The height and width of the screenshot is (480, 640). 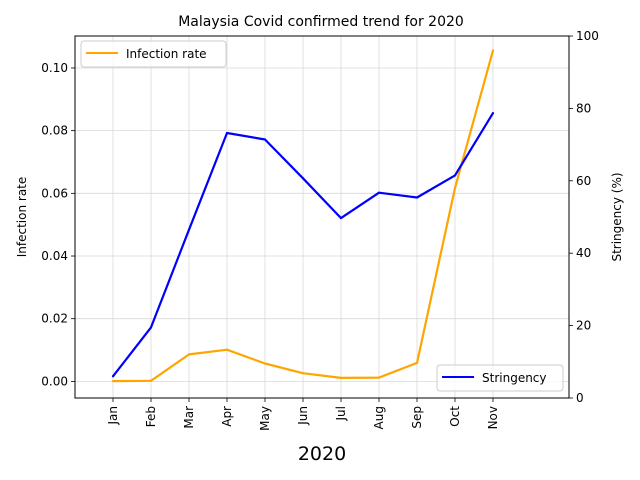 I want to click on legend-label-infection-rate: Infection rate, so click(x=166, y=54).